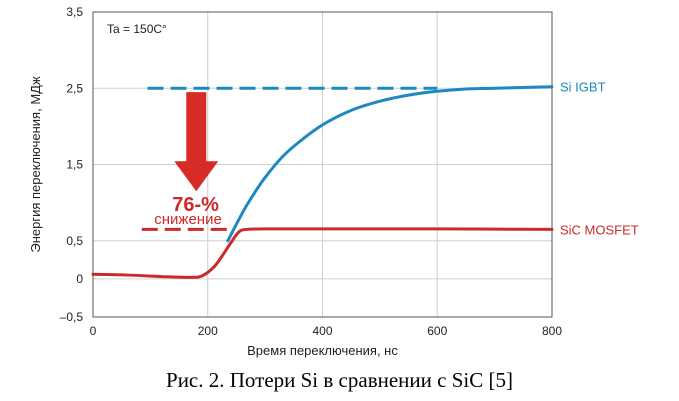 The width and height of the screenshot is (679, 401). I want to click on condition-label: Ta = 150C°, so click(137, 29).